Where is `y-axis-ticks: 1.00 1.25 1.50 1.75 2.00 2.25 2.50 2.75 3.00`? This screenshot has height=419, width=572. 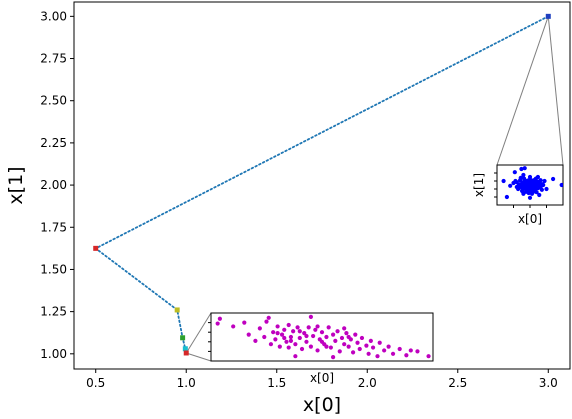
y-axis-ticks: 1.00 1.25 1.50 1.75 2.00 2.25 2.50 2.75 3.00 is located at coordinates (57, 185).